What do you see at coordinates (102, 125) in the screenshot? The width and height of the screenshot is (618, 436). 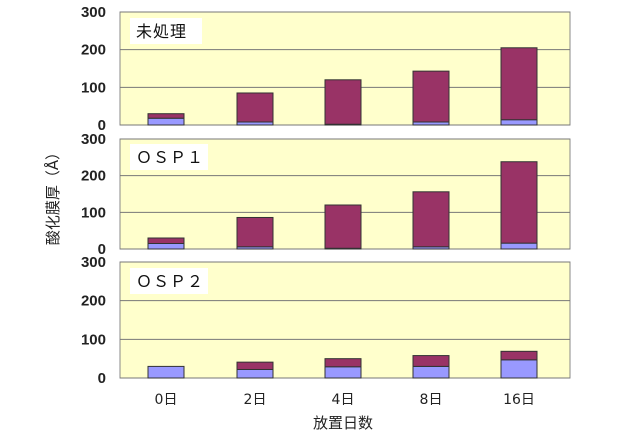 I see `panel-1-y-tick-label: 0` at bounding box center [102, 125].